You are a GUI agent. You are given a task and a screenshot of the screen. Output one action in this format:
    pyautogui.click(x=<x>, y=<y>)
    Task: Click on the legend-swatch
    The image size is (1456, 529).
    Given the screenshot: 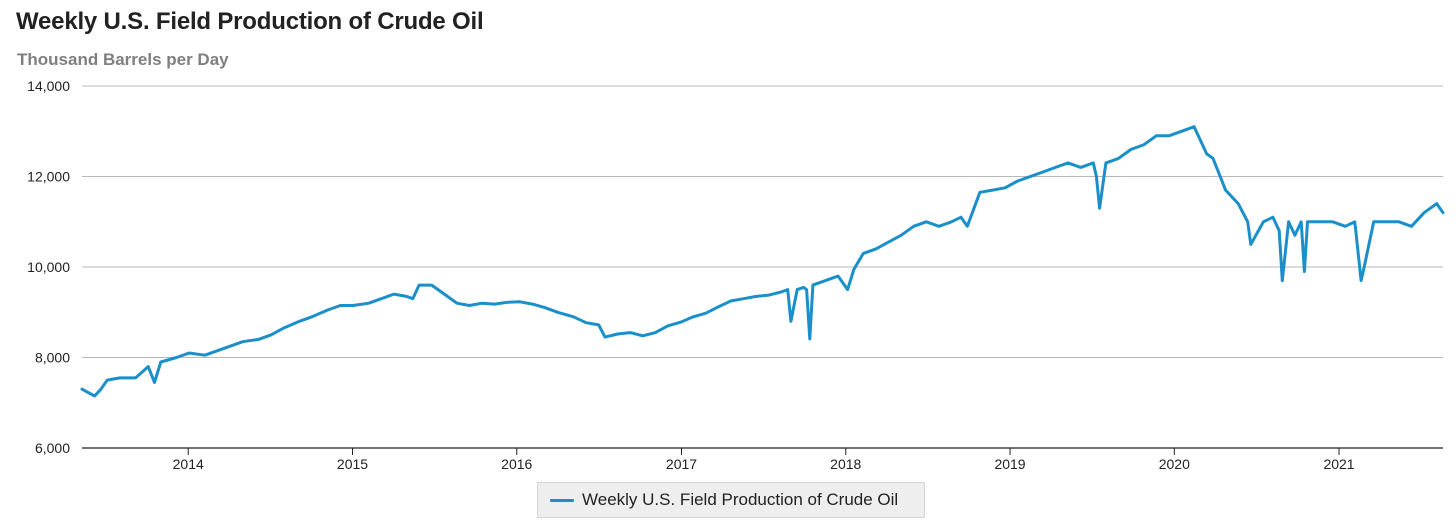 What is the action you would take?
    pyautogui.click(x=562, y=500)
    